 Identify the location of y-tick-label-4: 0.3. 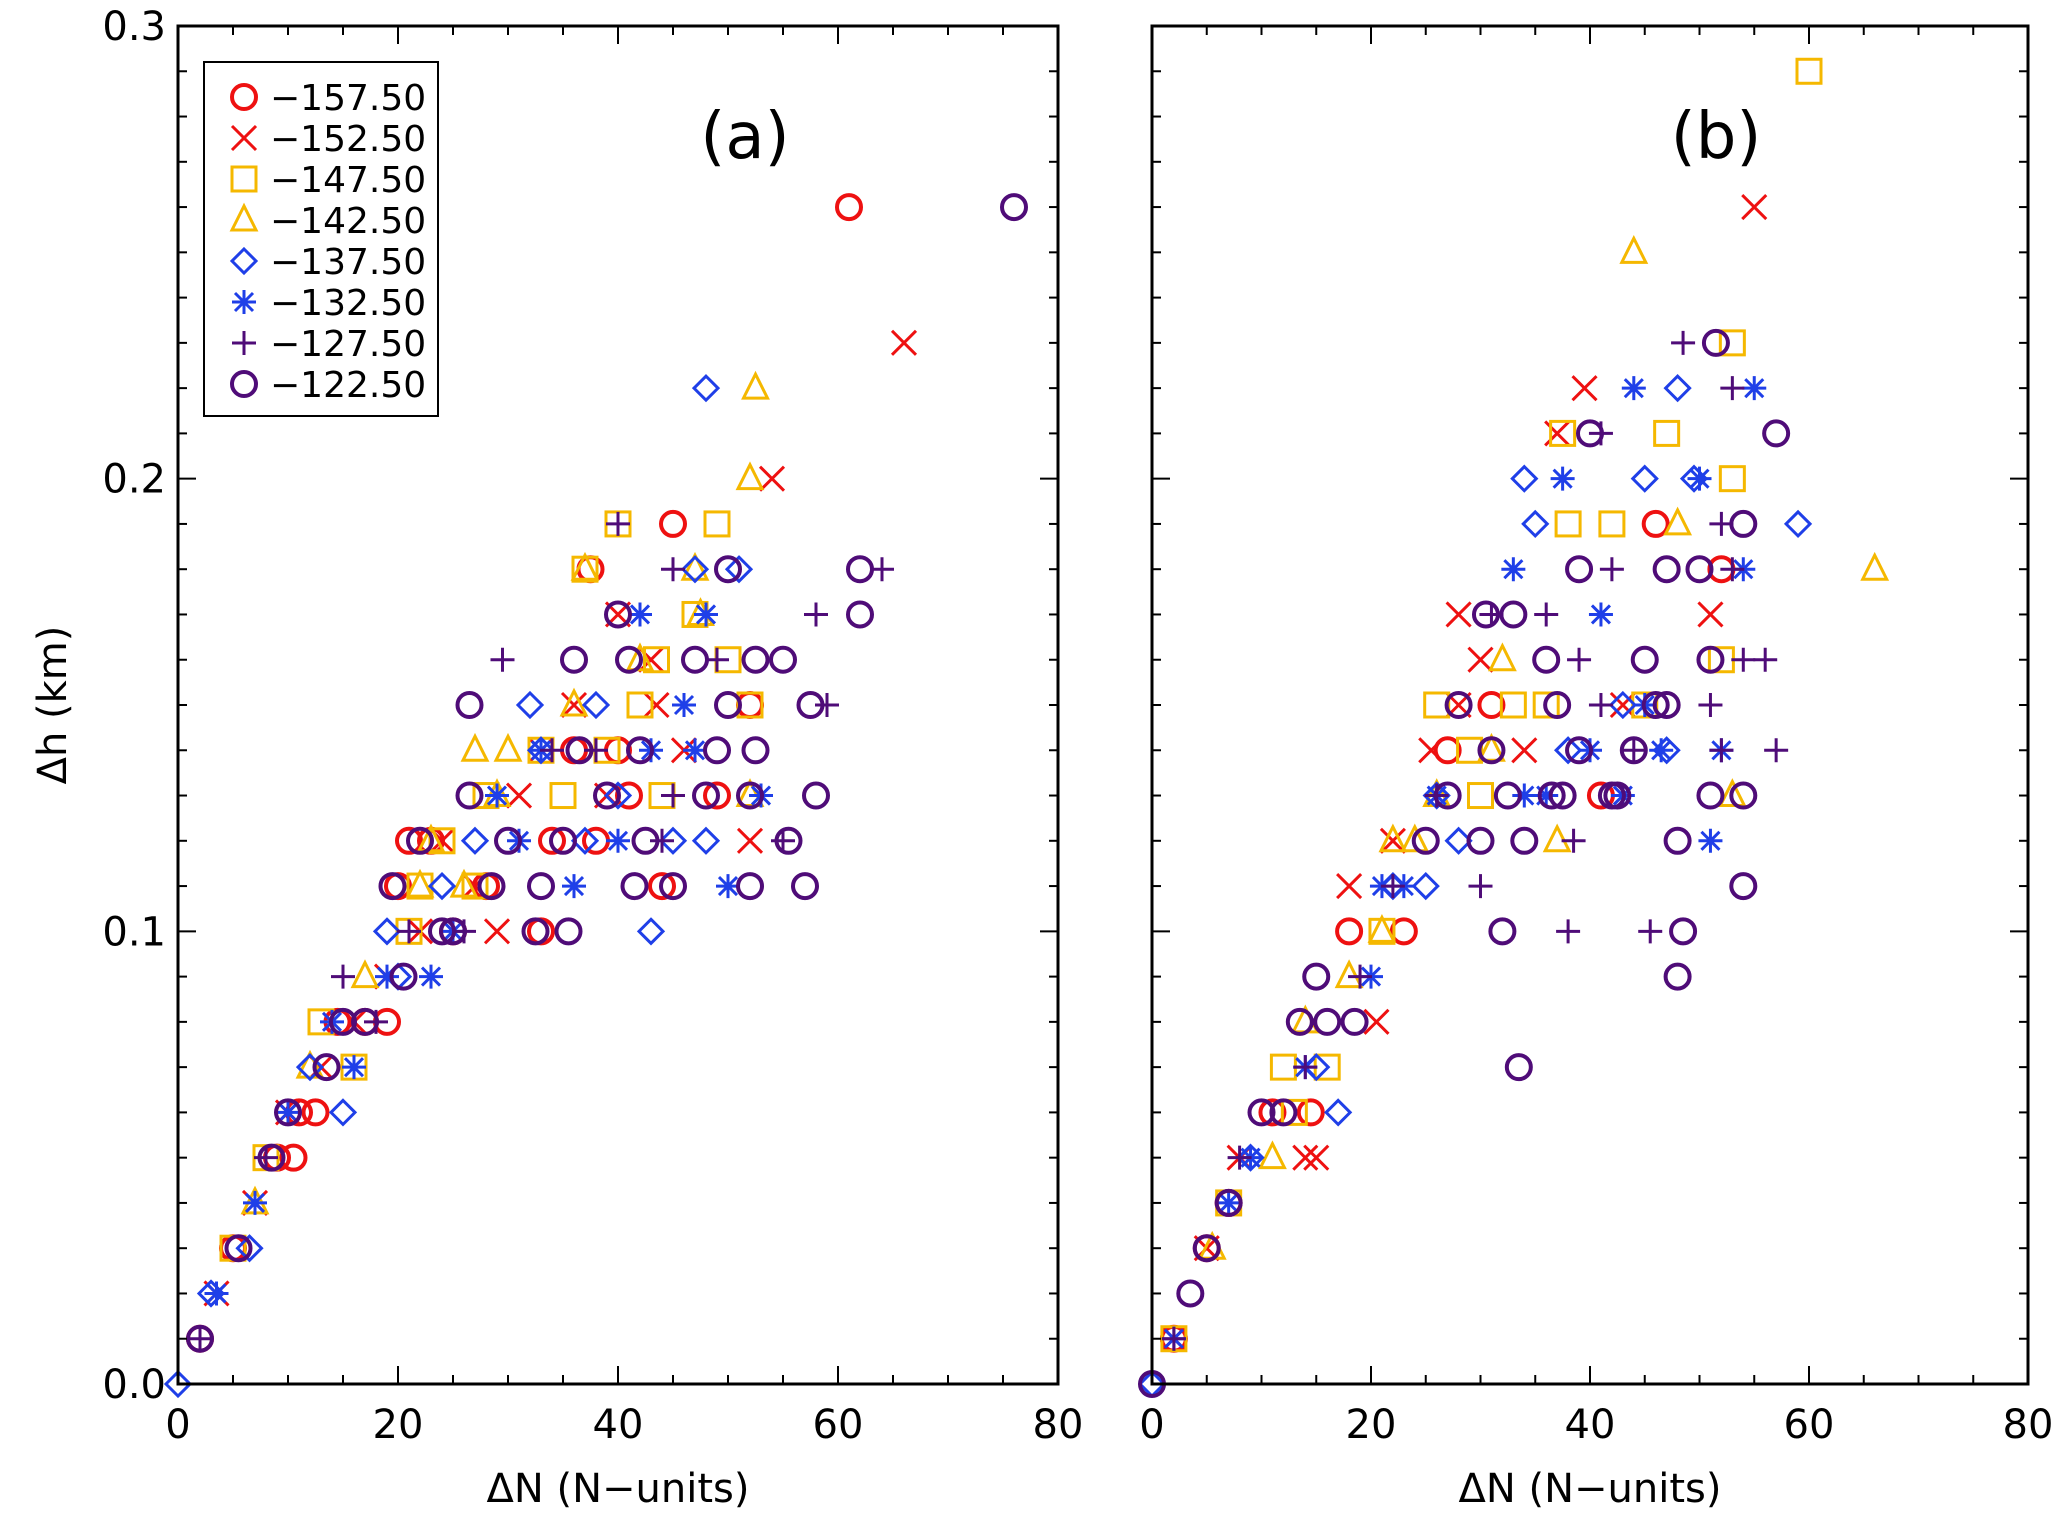
(134, 27).